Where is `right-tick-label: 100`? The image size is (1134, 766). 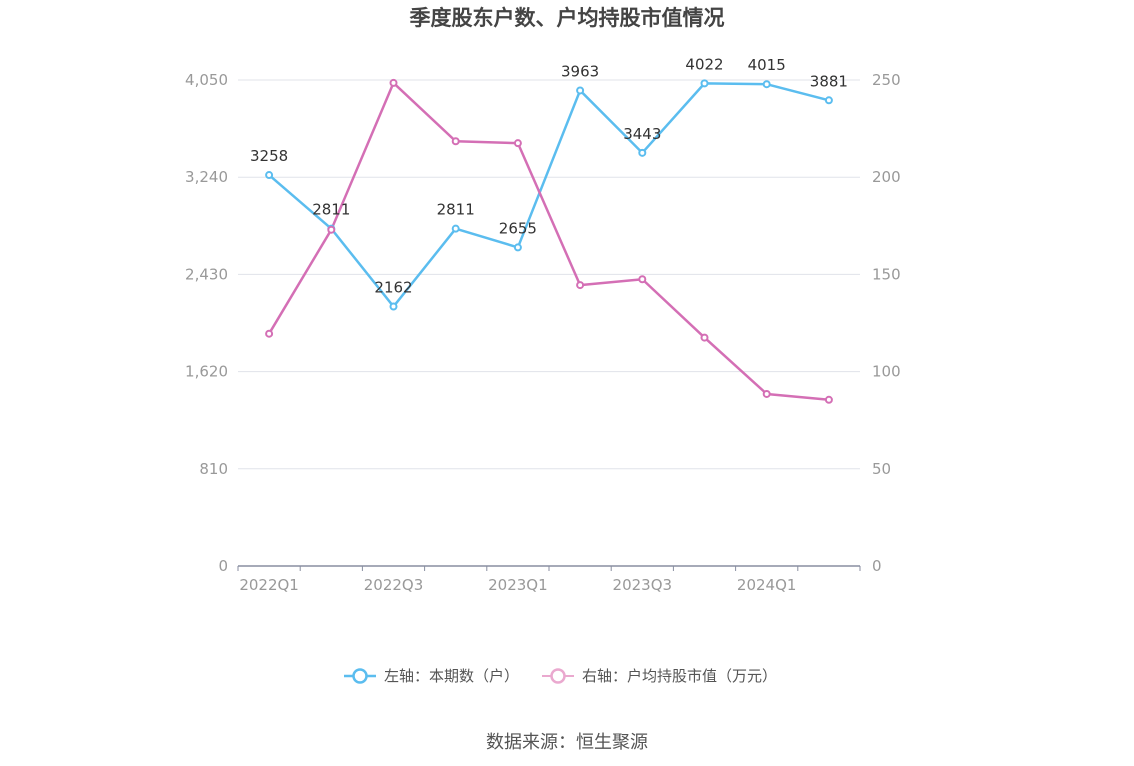
right-tick-label: 100 is located at coordinates (886, 372).